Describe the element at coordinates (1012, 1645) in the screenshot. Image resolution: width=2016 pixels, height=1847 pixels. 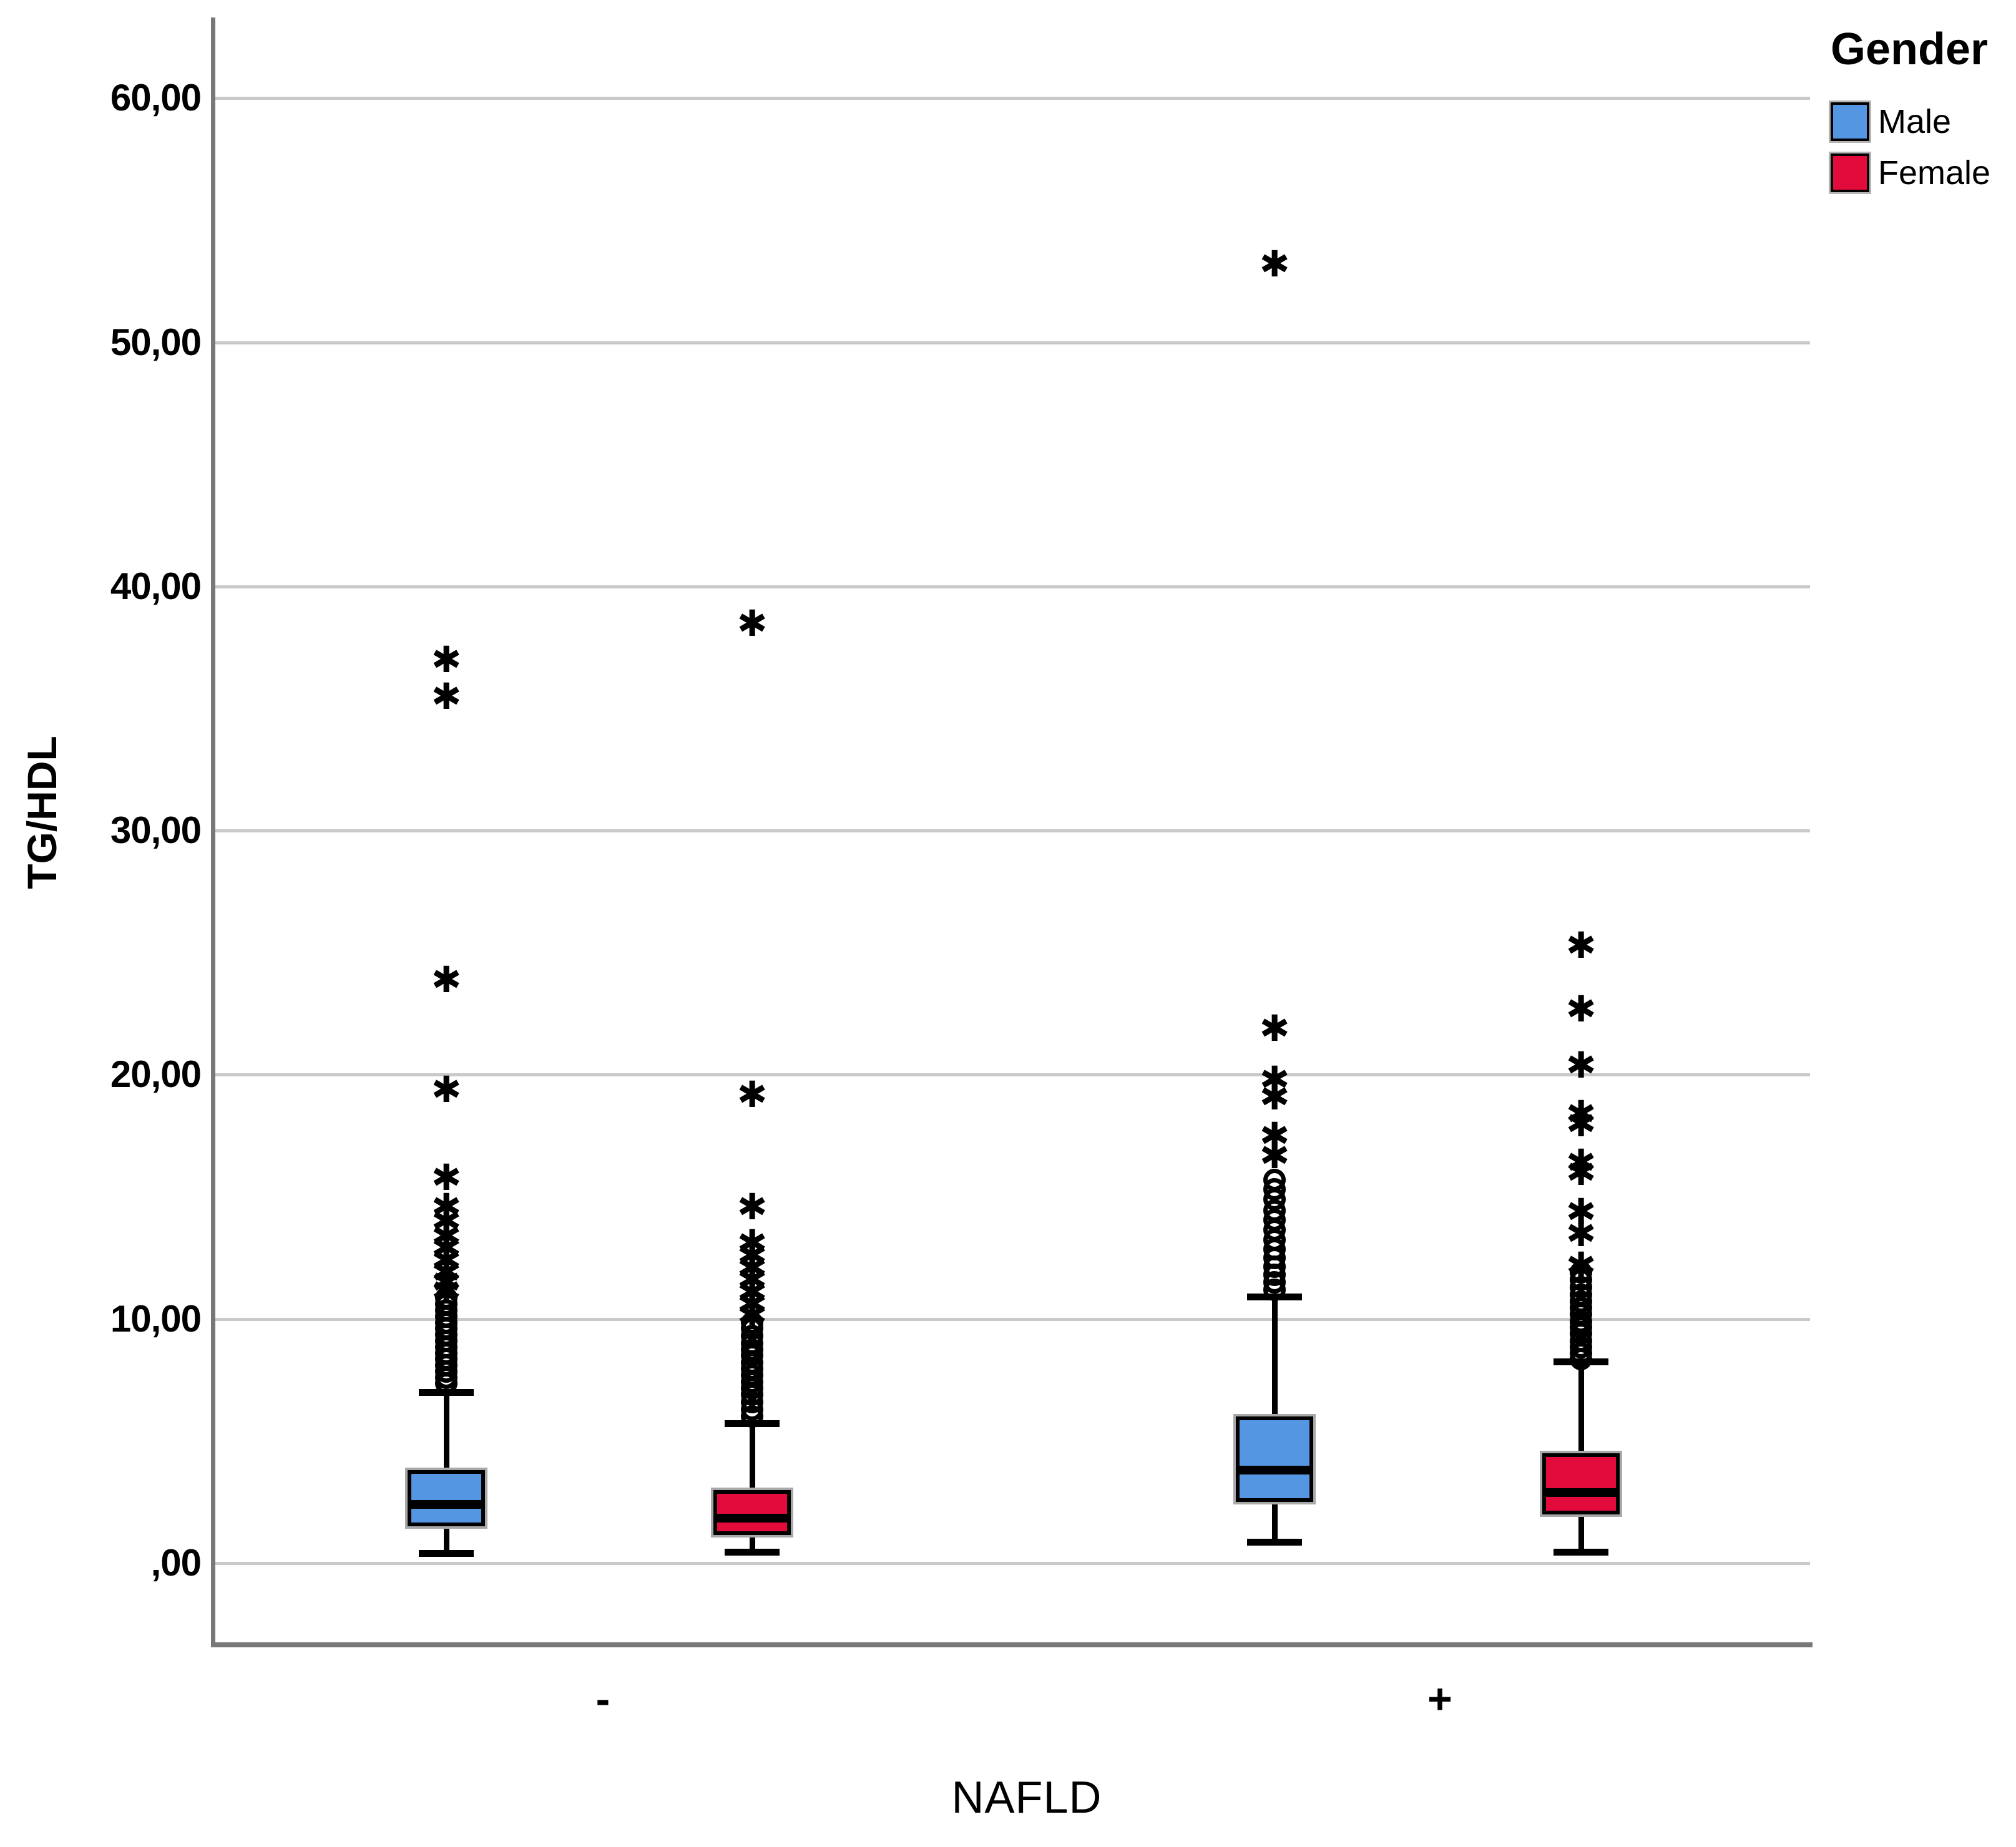
I see `x-axis-line` at that location.